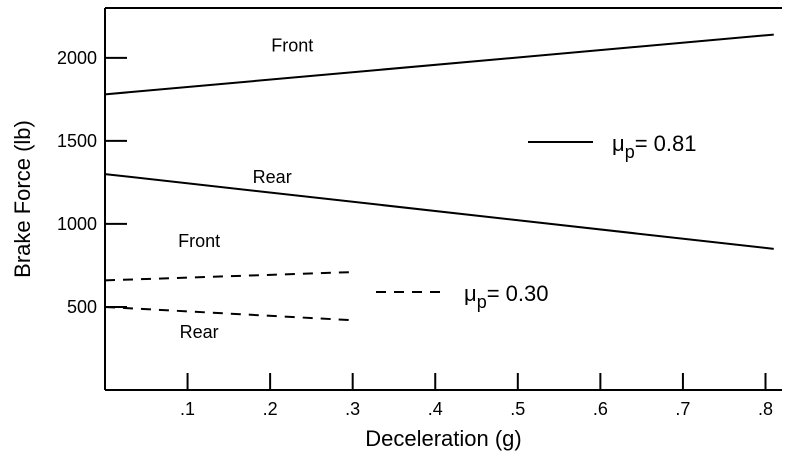 The image size is (793, 459). I want to click on x-tick-label: .3, so click(352, 409).